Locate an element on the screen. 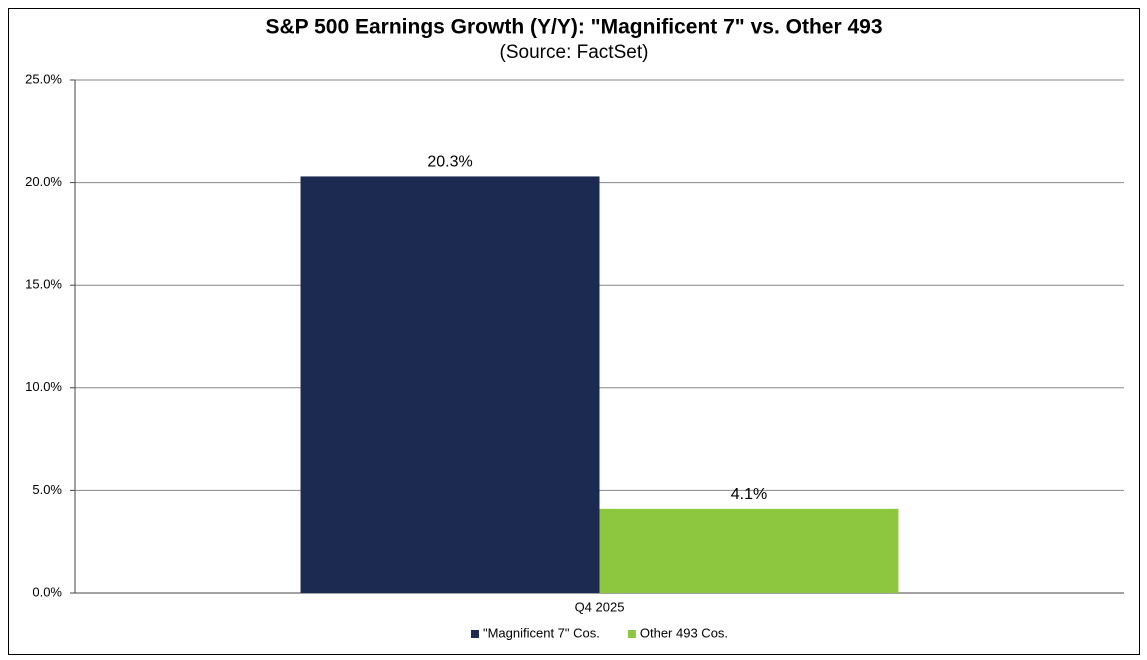 Image resolution: width=1147 pixels, height=660 pixels. legend-label: "Magnificent 7" Cos. is located at coordinates (541, 632).